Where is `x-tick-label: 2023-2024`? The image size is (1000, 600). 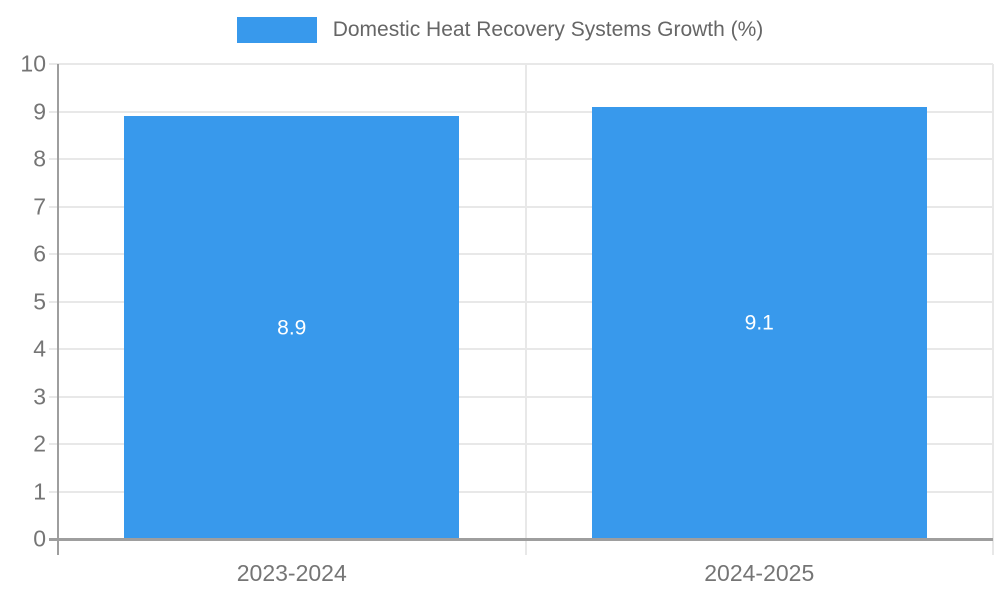
x-tick-label: 2023-2024 is located at coordinates (291, 573).